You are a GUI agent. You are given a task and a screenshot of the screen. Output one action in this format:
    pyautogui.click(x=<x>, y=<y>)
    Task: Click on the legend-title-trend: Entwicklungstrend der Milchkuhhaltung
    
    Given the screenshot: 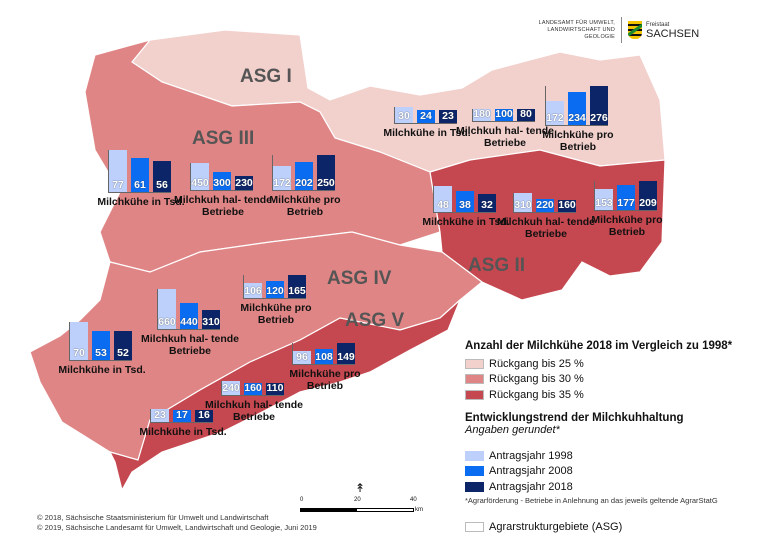 What is the action you would take?
    pyautogui.click(x=574, y=418)
    